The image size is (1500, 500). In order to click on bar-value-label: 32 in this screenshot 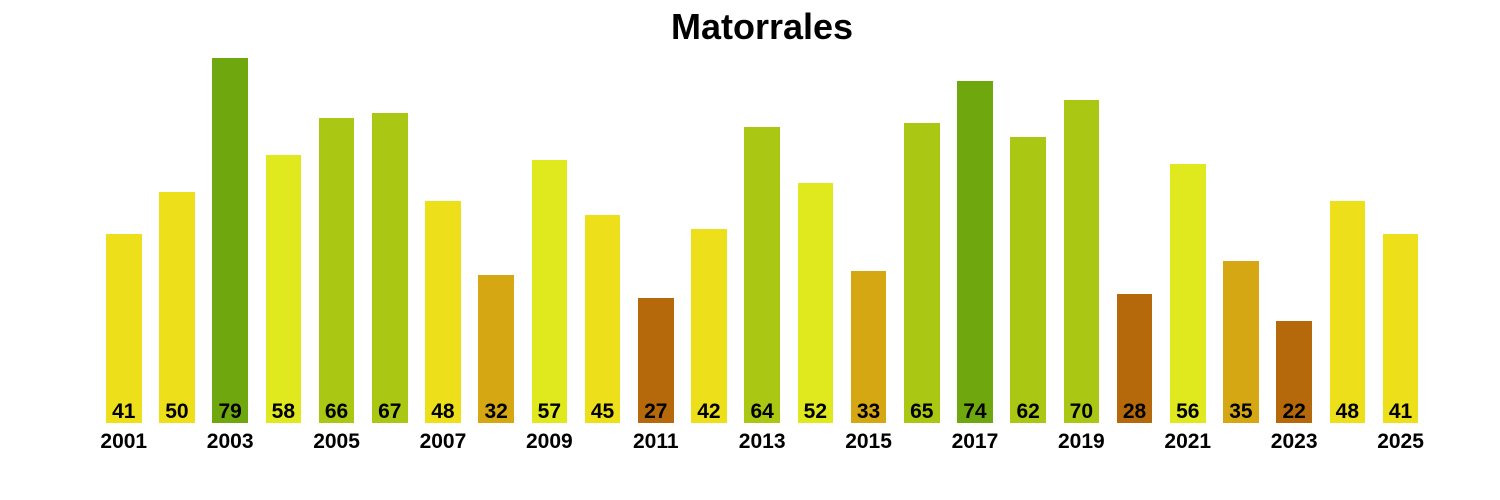, I will do `click(496, 411)`.